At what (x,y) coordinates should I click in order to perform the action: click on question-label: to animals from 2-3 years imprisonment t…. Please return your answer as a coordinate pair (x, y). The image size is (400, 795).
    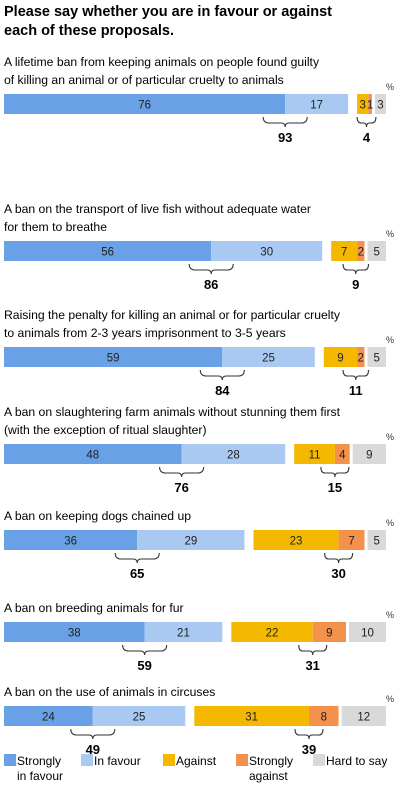
    Looking at the image, I should click on (145, 333).